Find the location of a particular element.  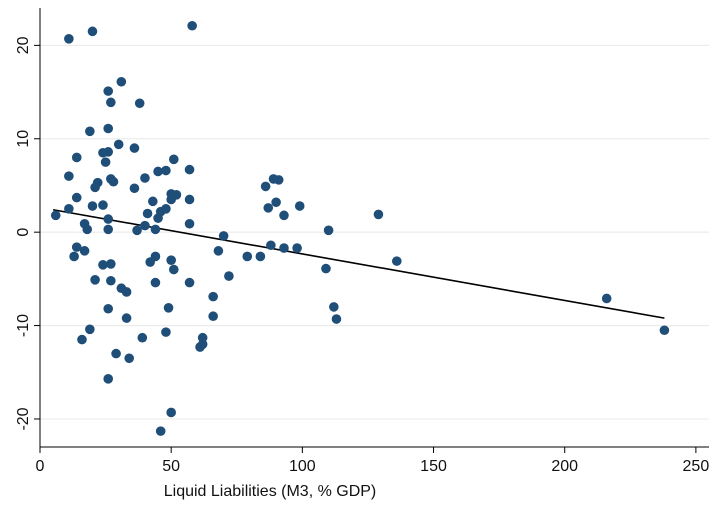

y-tick-label: -10 is located at coordinates (23, 325).